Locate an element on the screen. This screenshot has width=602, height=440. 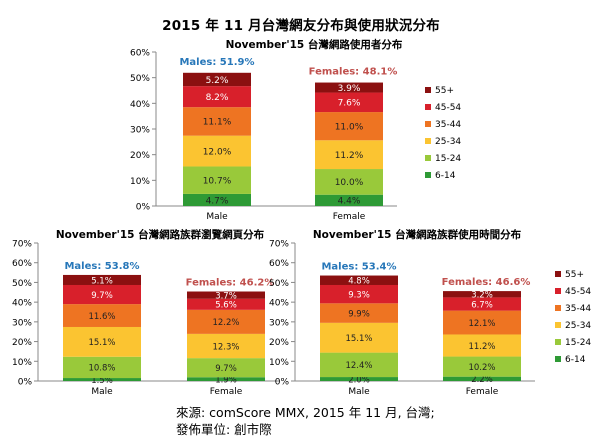
data-label: 11.1% is located at coordinates (217, 123).